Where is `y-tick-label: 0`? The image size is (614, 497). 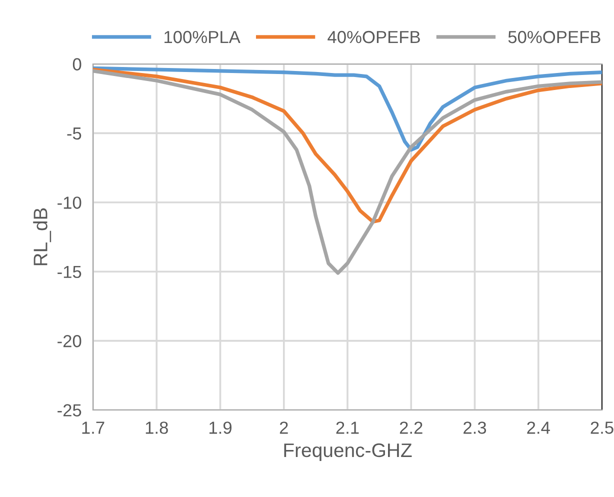
y-tick-label: 0 is located at coordinates (77, 64).